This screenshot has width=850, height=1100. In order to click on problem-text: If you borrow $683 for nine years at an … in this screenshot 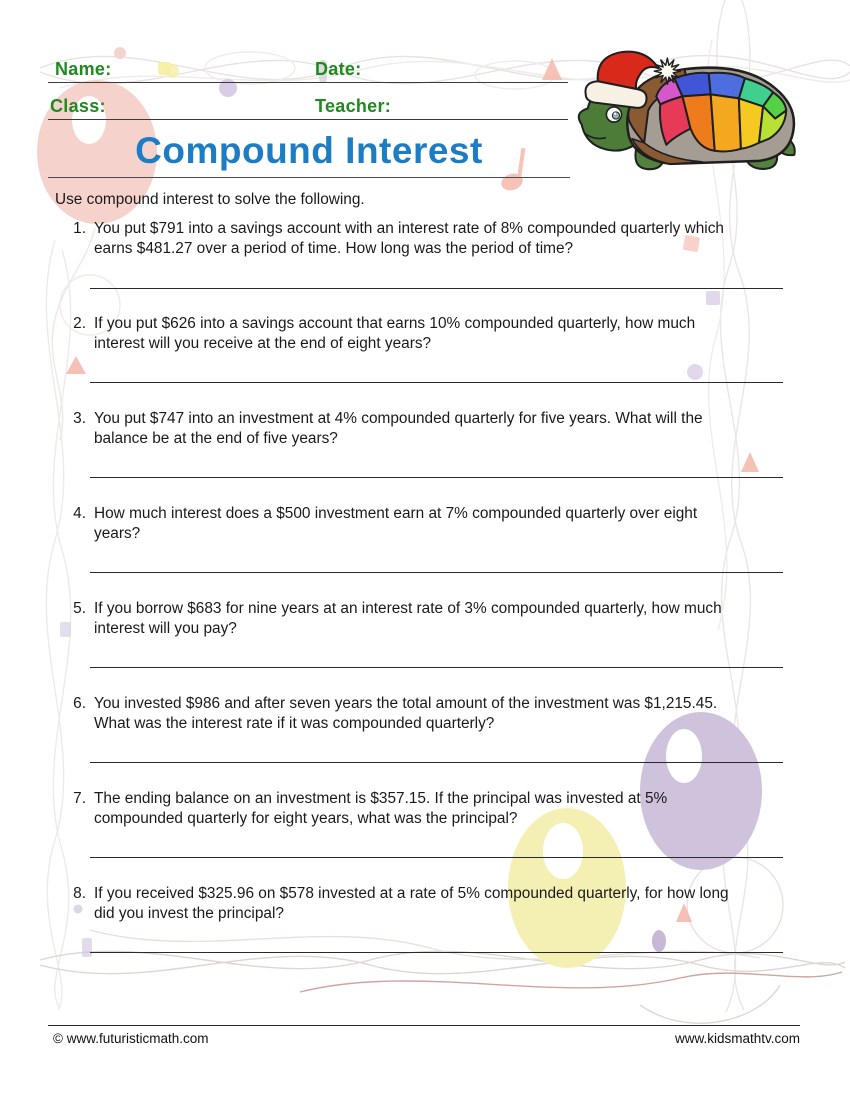, I will do `click(408, 618)`.